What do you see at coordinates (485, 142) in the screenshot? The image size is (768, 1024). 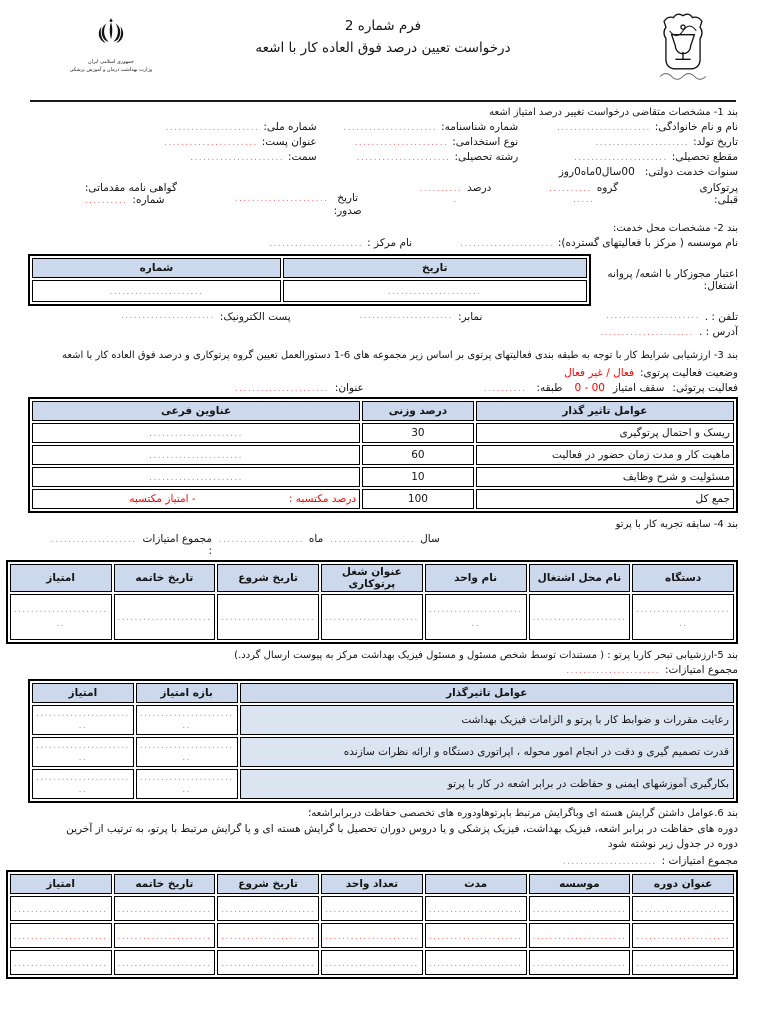 I see `field-label-employment-type: نوع استخدامی:` at bounding box center [485, 142].